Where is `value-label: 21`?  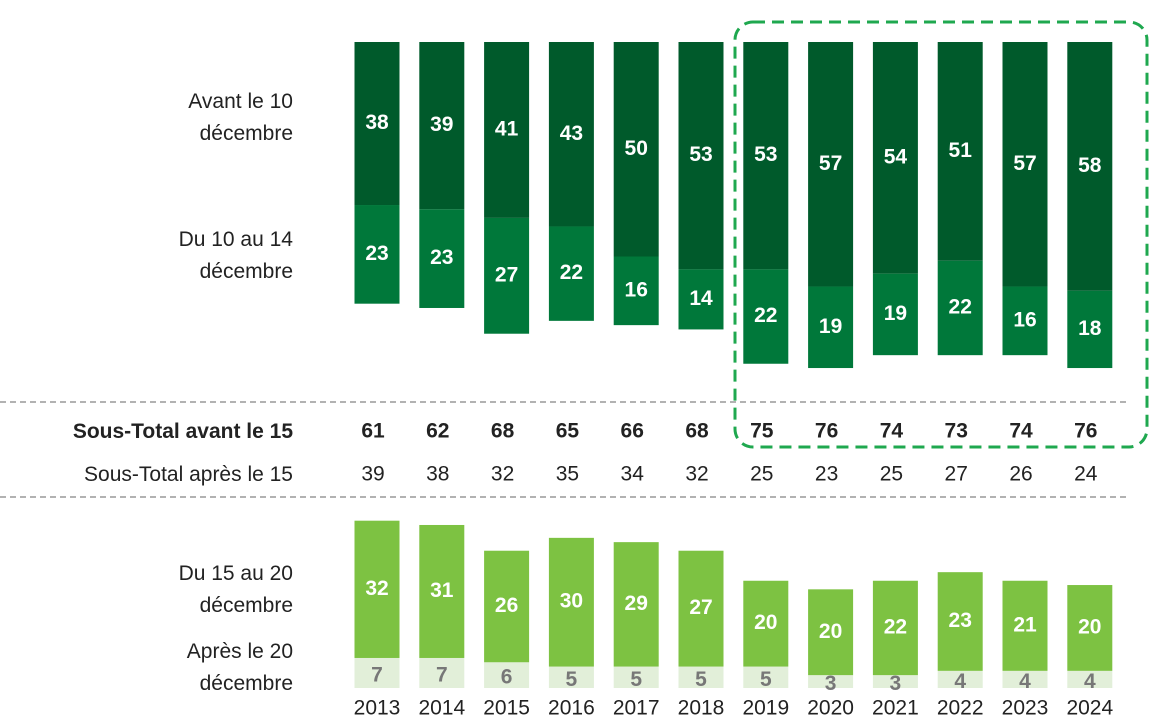 value-label: 21 is located at coordinates (1025, 624).